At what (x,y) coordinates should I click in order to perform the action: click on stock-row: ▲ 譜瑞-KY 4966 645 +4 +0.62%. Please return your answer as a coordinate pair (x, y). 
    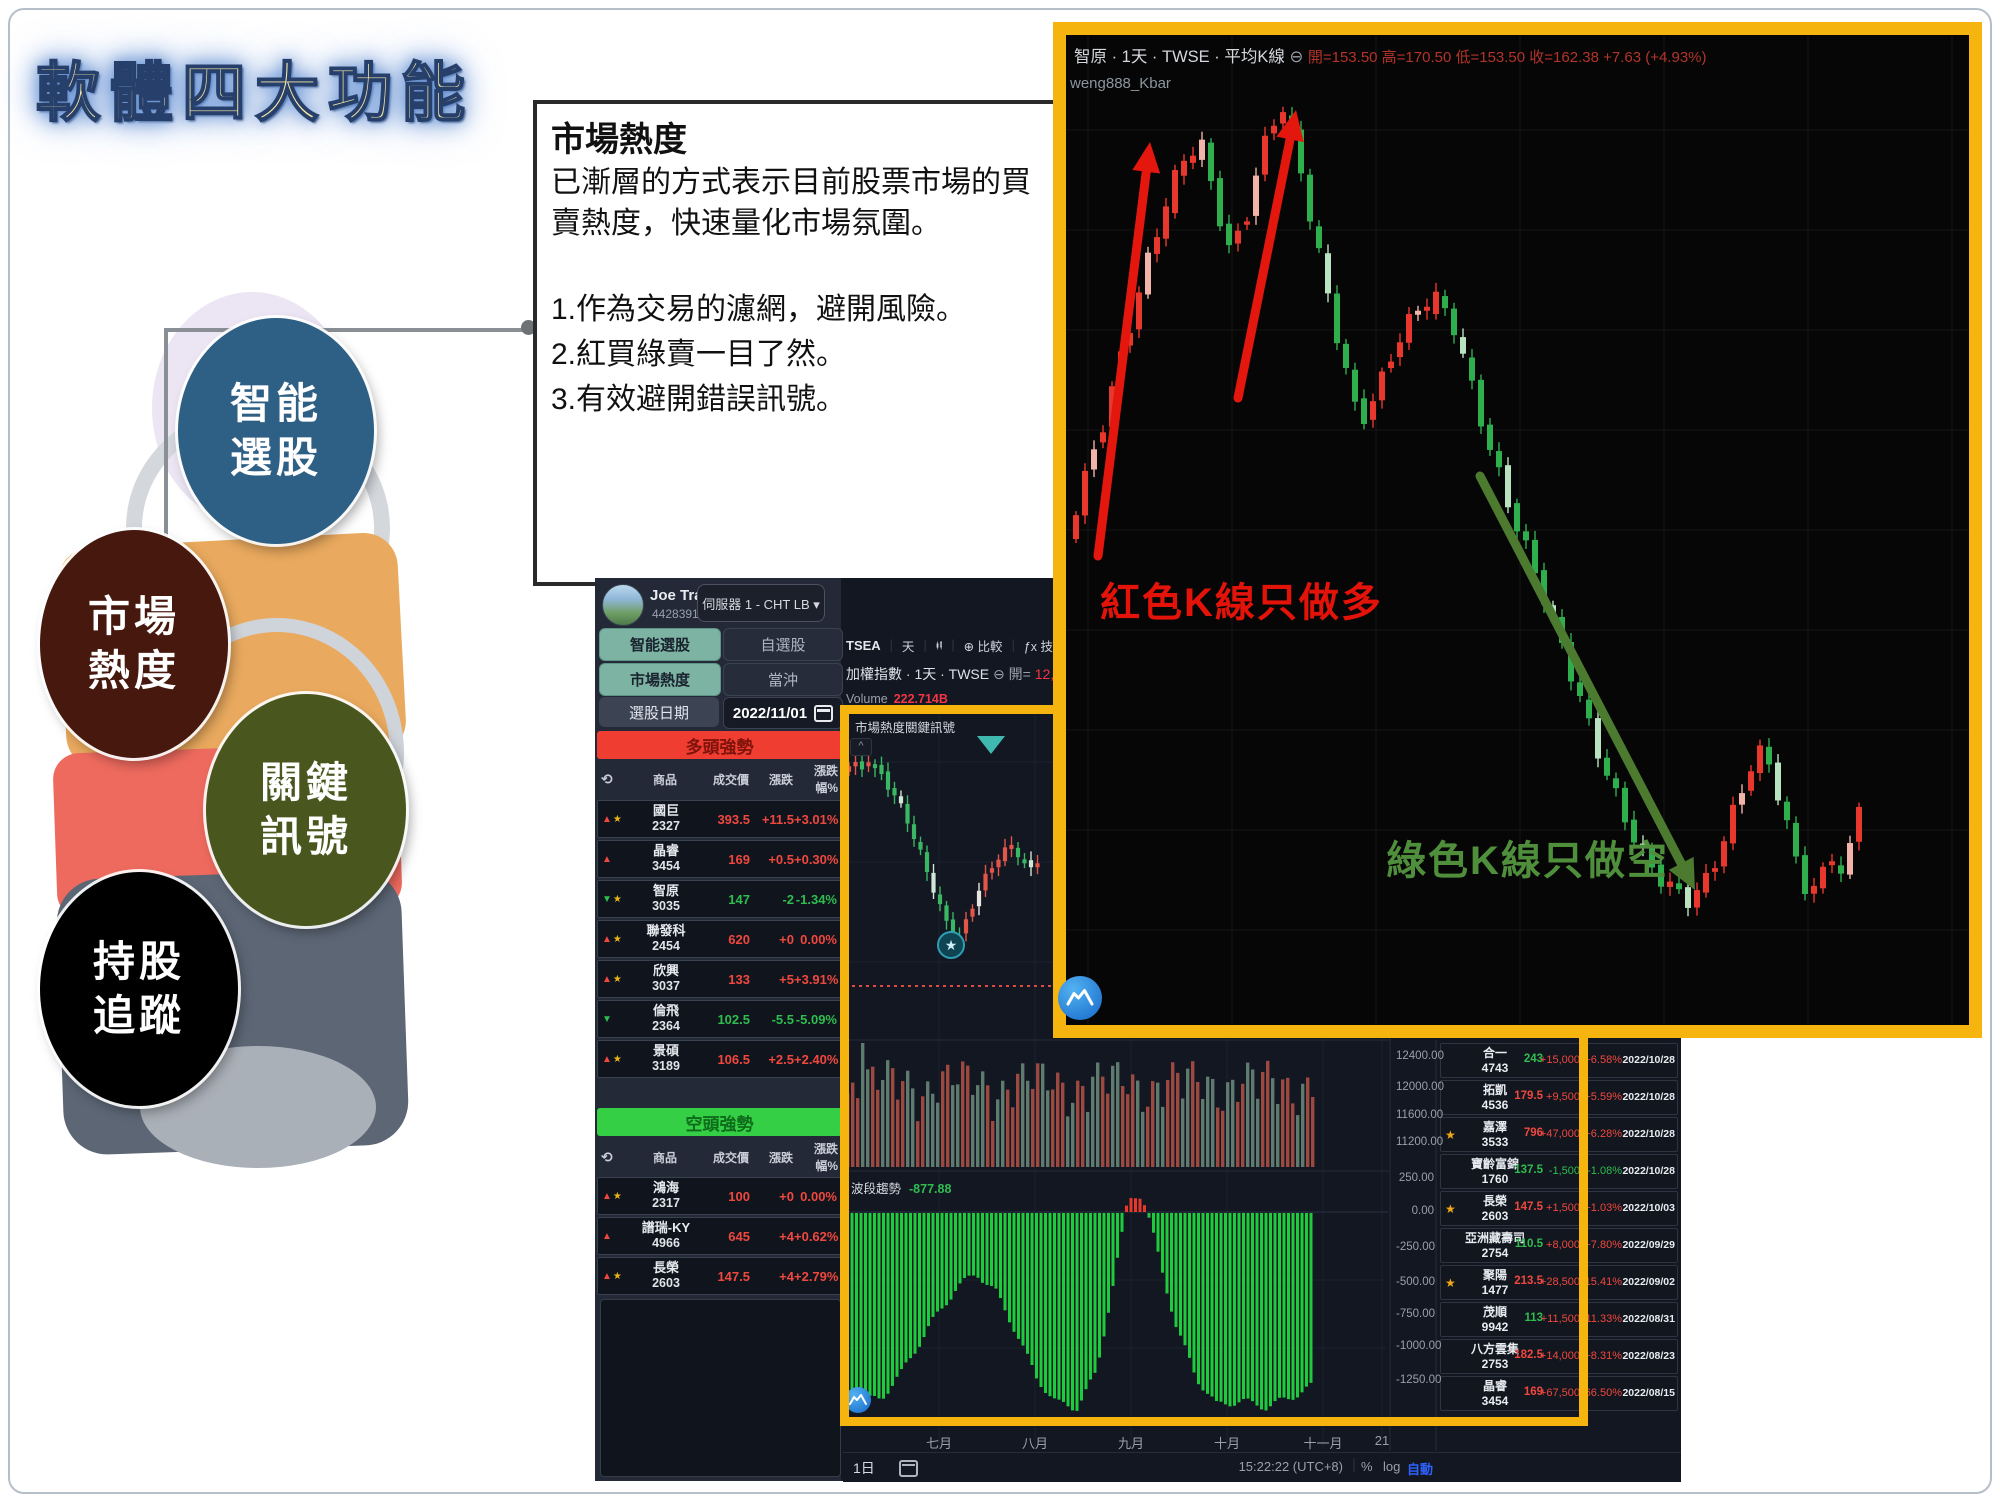
    Looking at the image, I should click on (719, 1236).